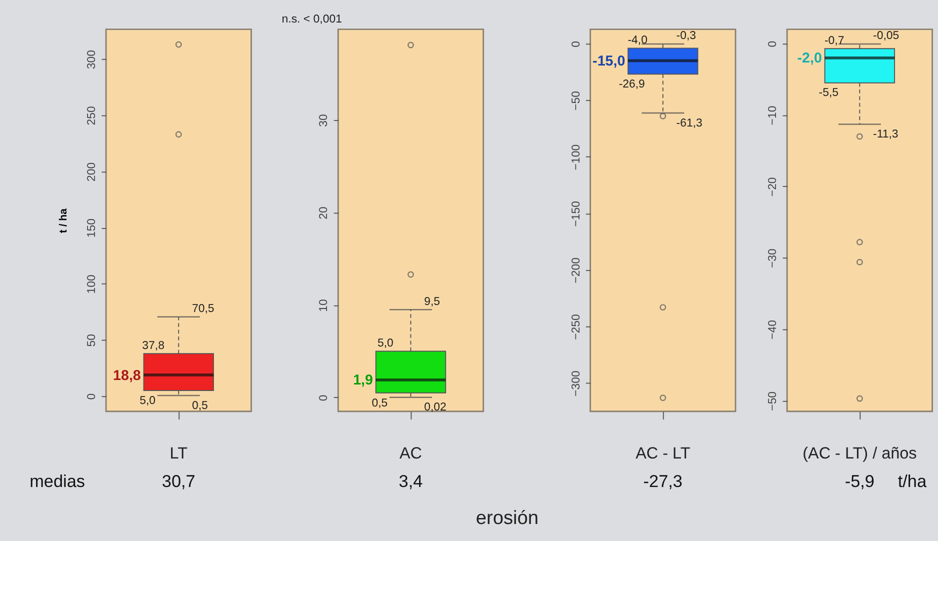  I want to click on x-axis-title: erosión, so click(507, 519).